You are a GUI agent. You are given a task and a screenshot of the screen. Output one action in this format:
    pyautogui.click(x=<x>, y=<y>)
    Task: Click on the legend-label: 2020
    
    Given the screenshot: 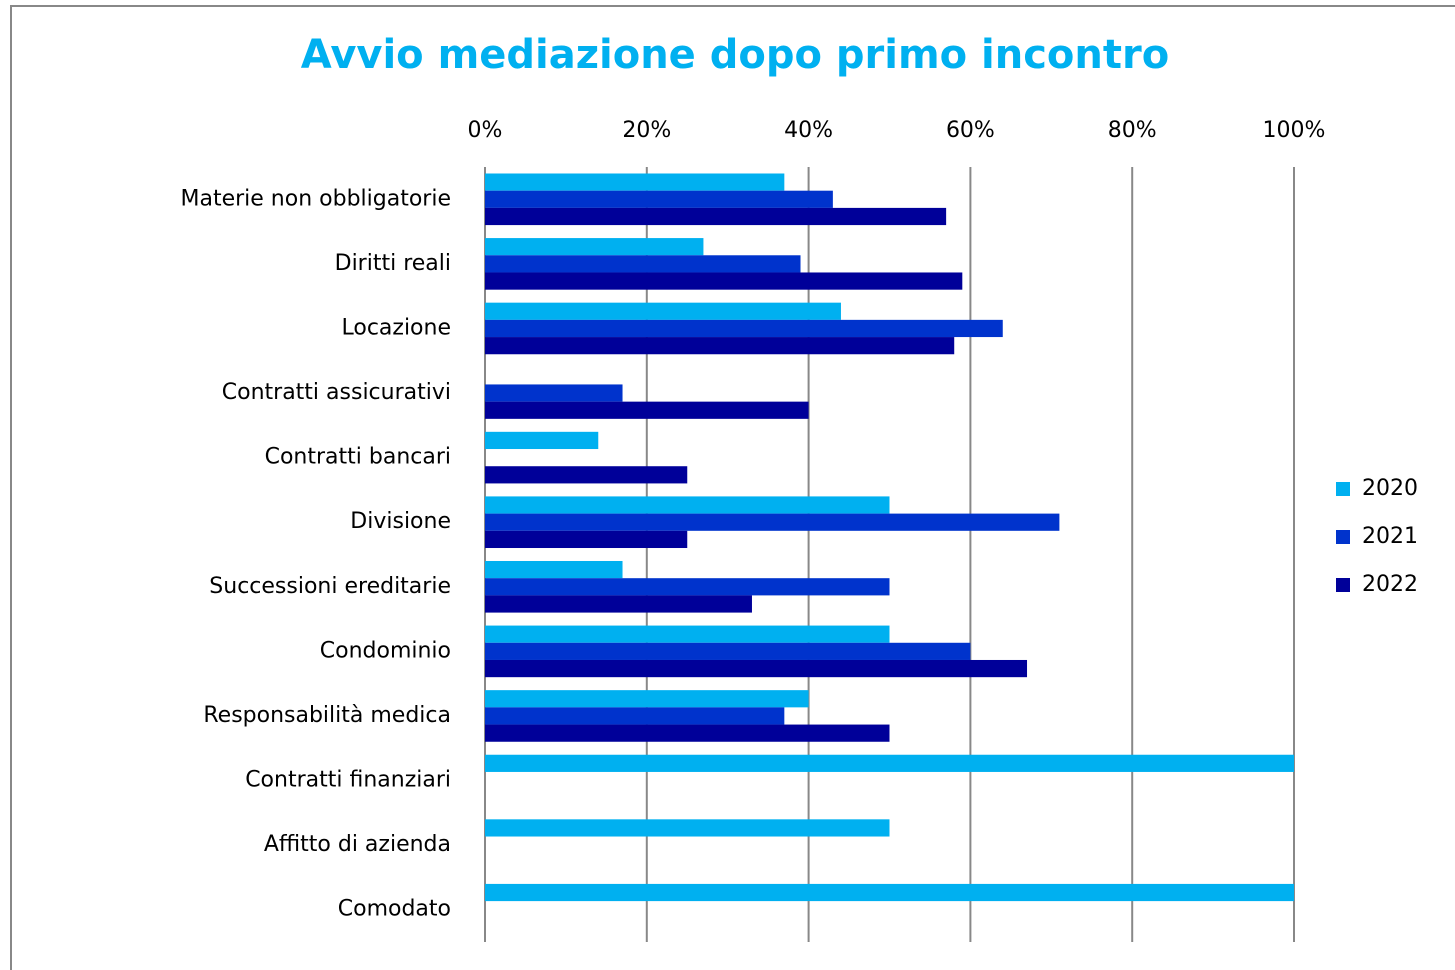 What is the action you would take?
    pyautogui.click(x=1390, y=488)
    